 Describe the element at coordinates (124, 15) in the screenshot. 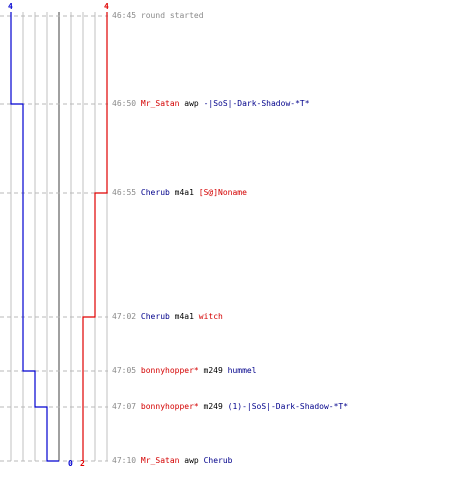

I see `event-time: 46:45` at that location.